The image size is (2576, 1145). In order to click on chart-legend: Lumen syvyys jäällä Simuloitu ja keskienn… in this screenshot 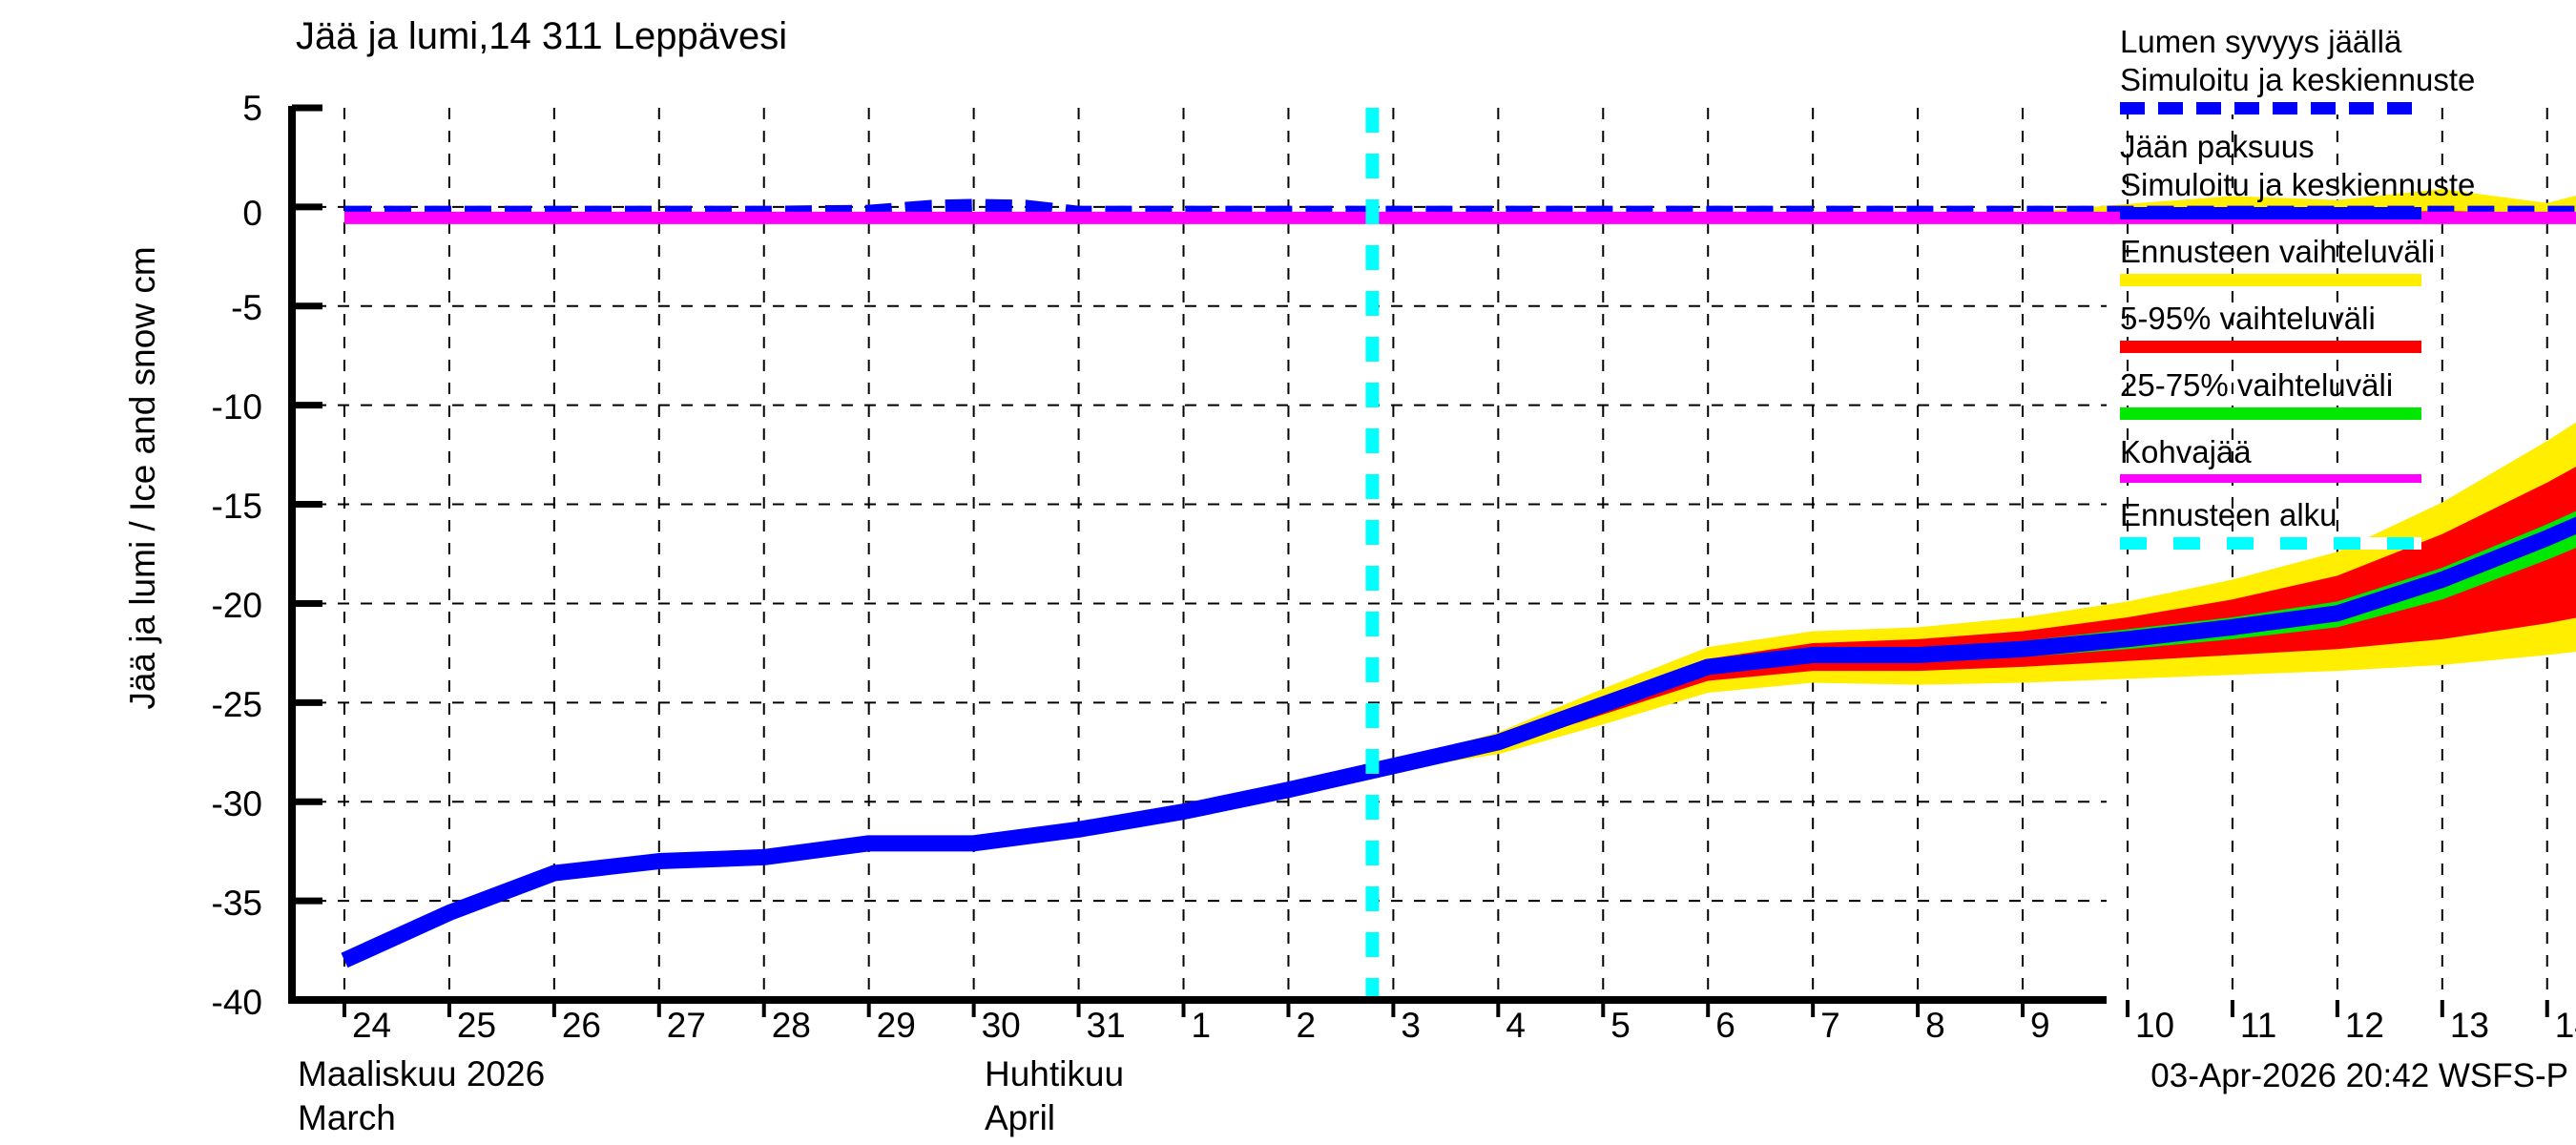, I will do `click(2344, 293)`.